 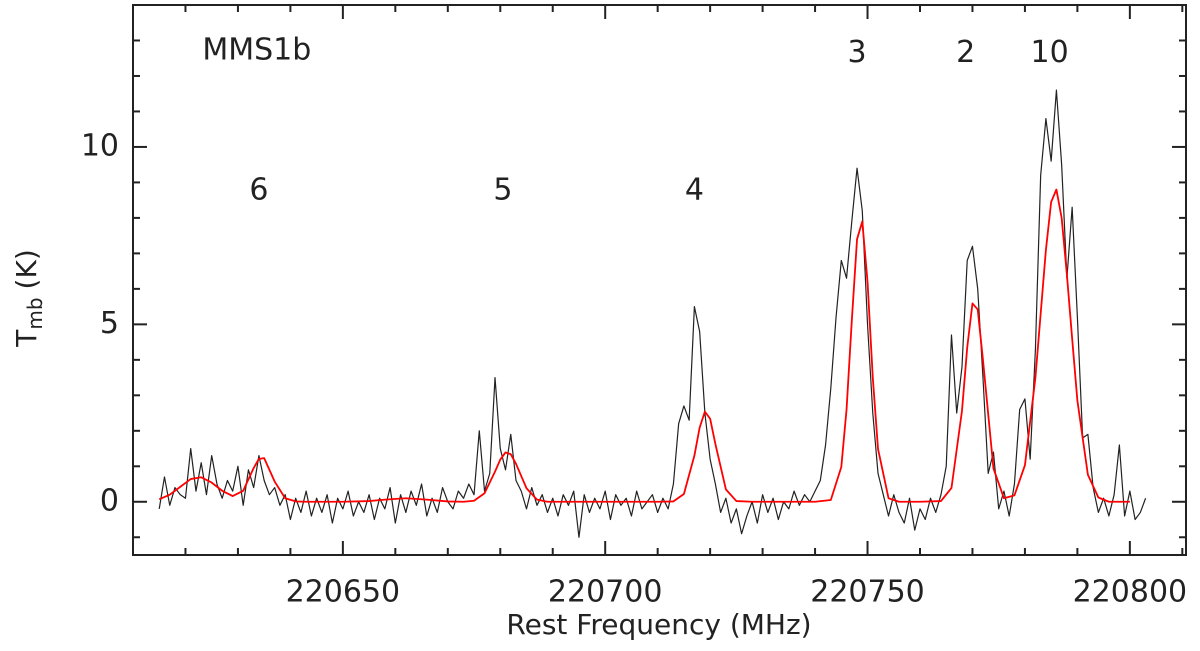 I want to click on x-tick-label: 220650, so click(x=343, y=592).